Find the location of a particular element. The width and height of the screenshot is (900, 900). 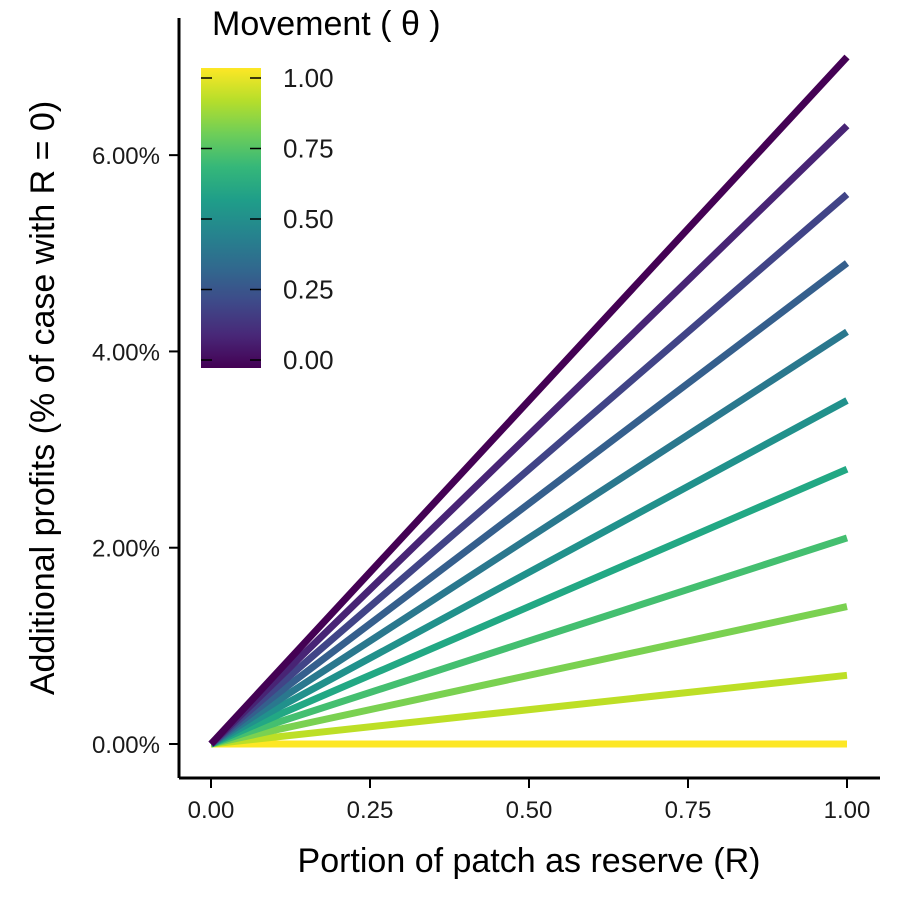

x-tick-label: 0.00 is located at coordinates (211, 810).